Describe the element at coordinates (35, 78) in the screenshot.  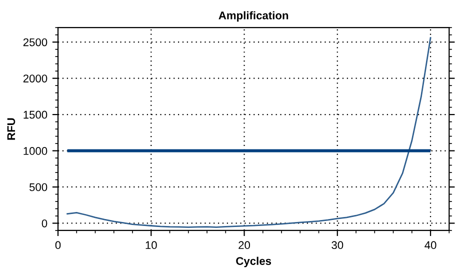
I see `y-tick-label: 2000` at that location.